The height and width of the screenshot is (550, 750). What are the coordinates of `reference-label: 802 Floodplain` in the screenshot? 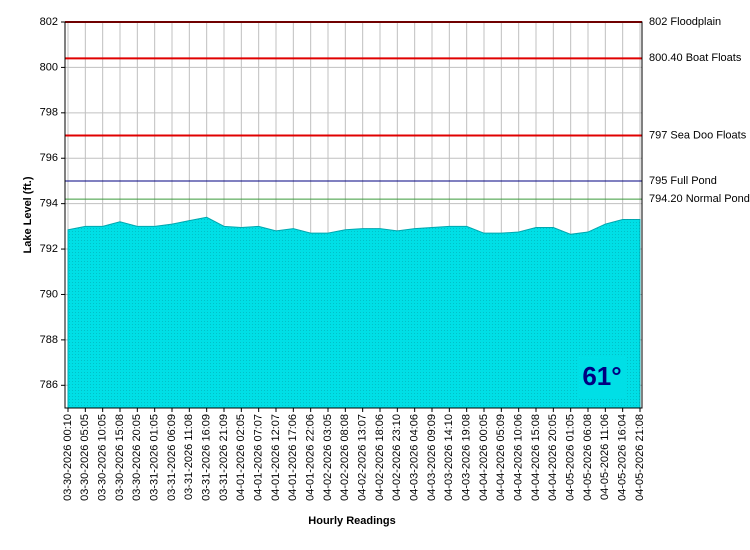 It's located at (685, 22).